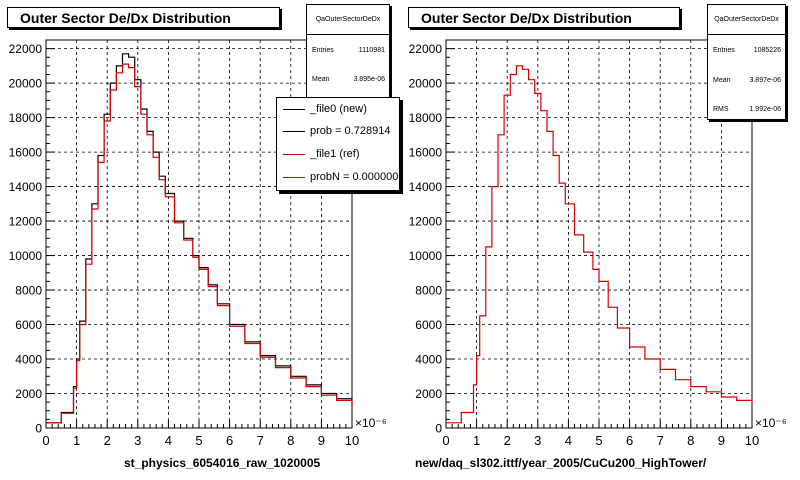 This screenshot has width=800, height=480. What do you see at coordinates (222, 463) in the screenshot?
I see `x-axis-label: st_physics_6054016_raw_1020005` at bounding box center [222, 463].